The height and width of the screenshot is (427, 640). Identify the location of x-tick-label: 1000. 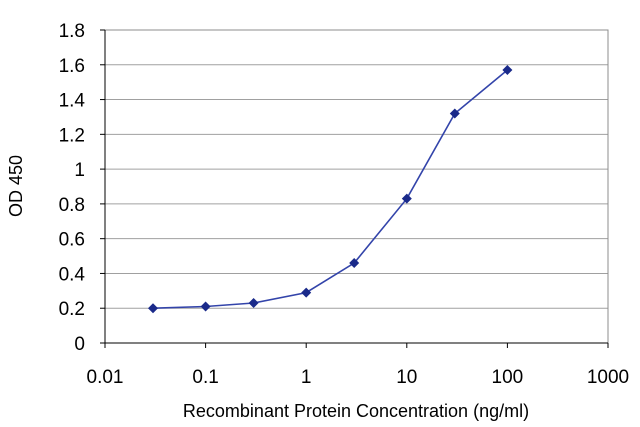
(608, 377).